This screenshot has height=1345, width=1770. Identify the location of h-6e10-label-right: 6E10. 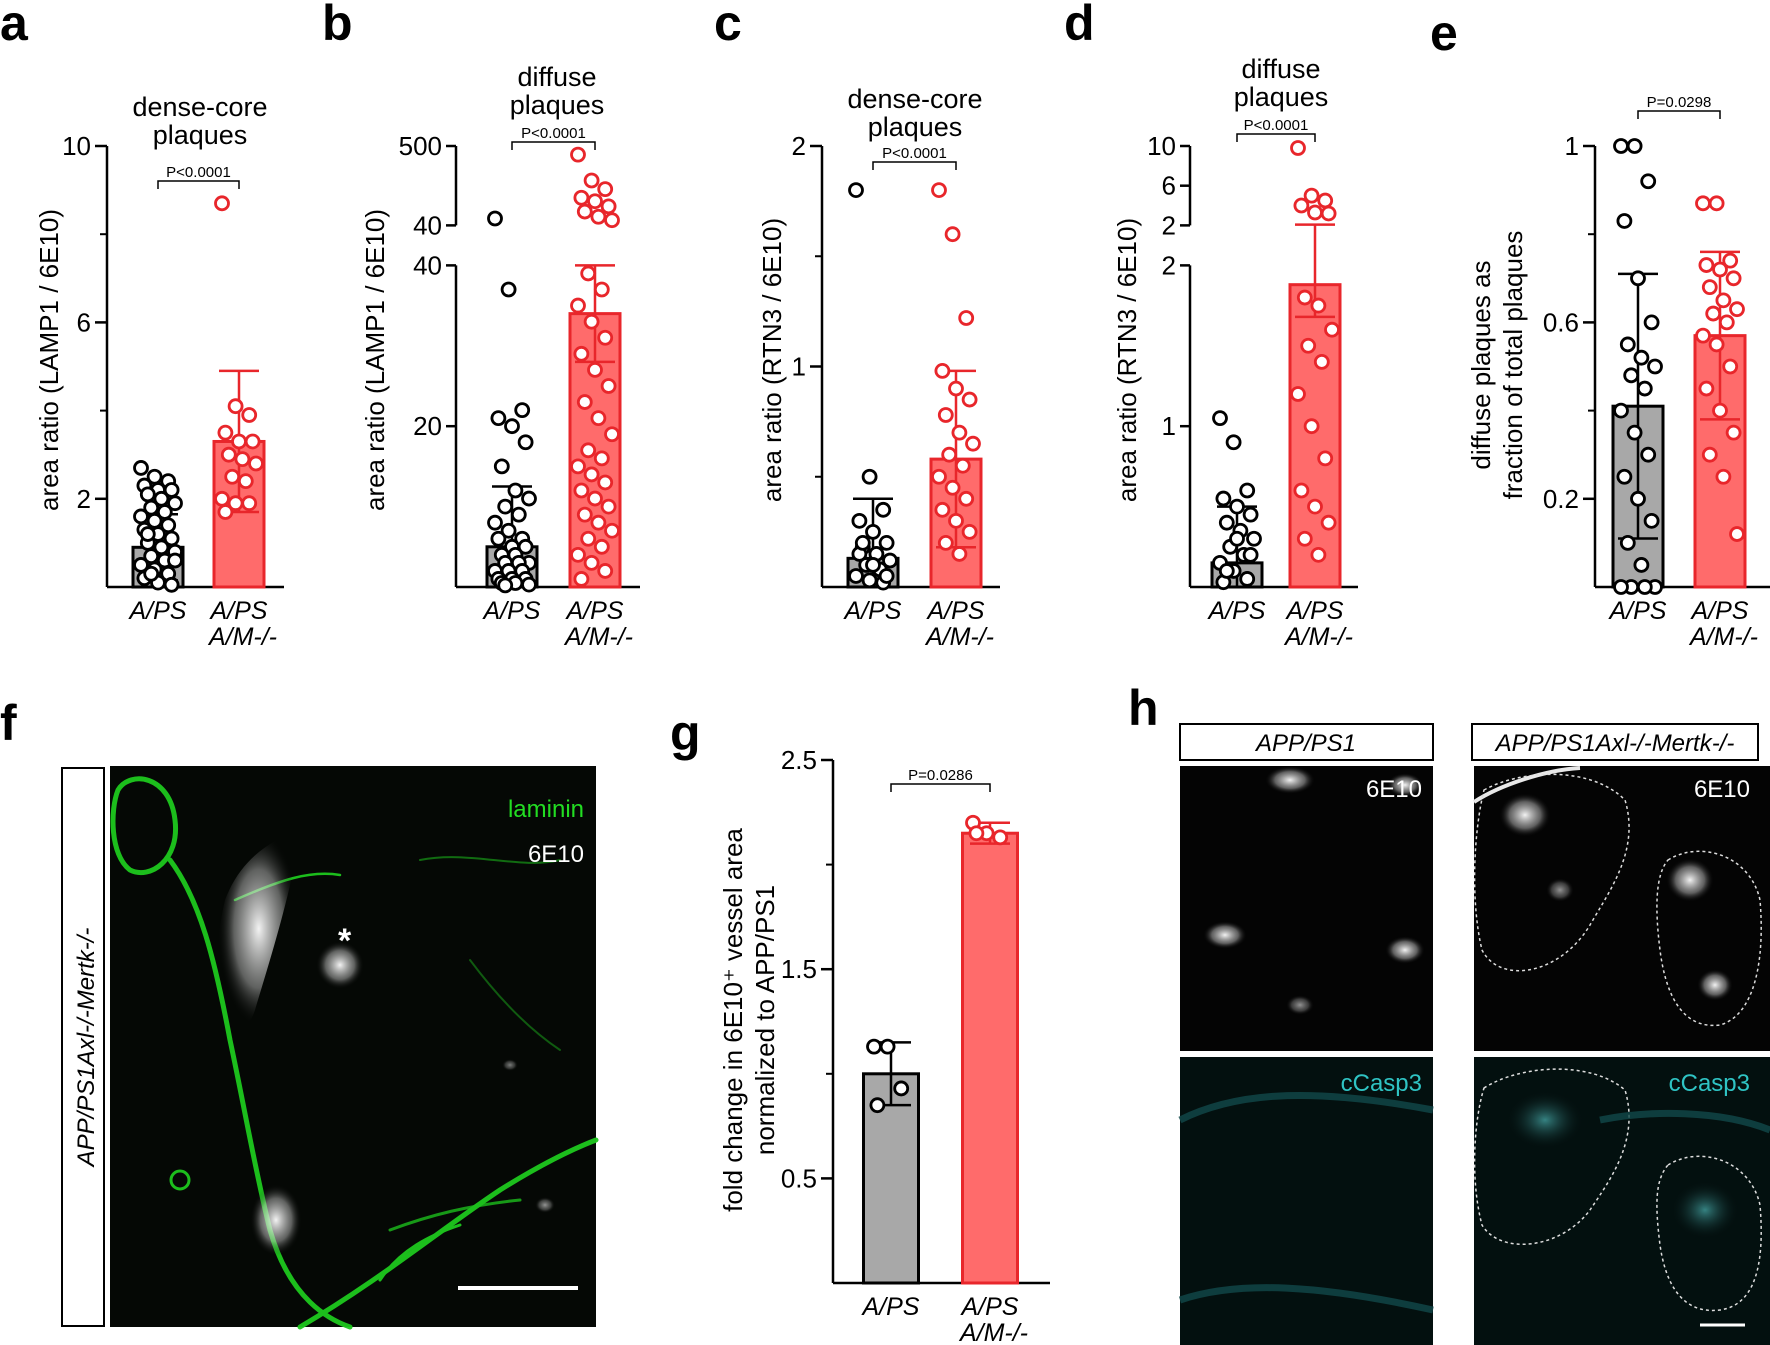
(1722, 789).